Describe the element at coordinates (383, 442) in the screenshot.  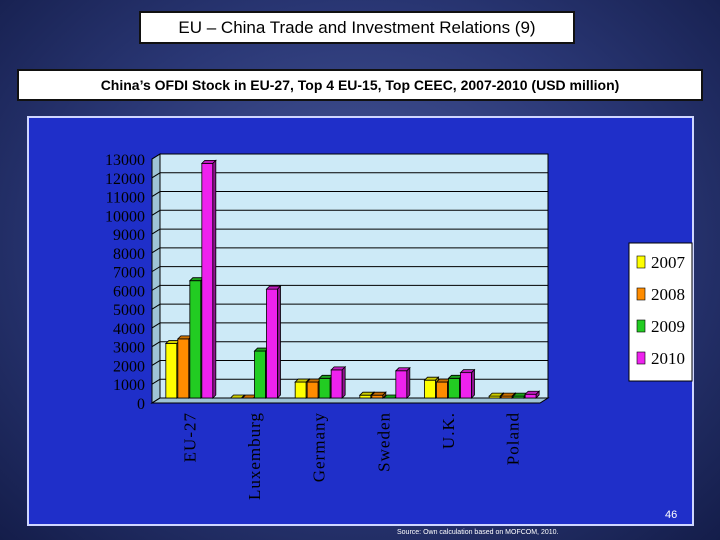
I see `x-tick-label: Sweden` at that location.